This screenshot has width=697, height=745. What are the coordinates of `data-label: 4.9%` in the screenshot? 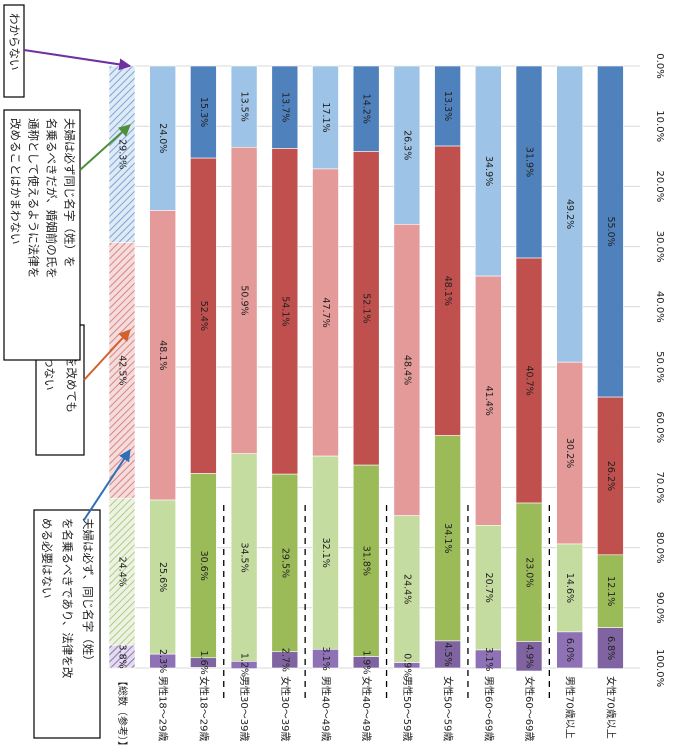 It's located at (529, 656).